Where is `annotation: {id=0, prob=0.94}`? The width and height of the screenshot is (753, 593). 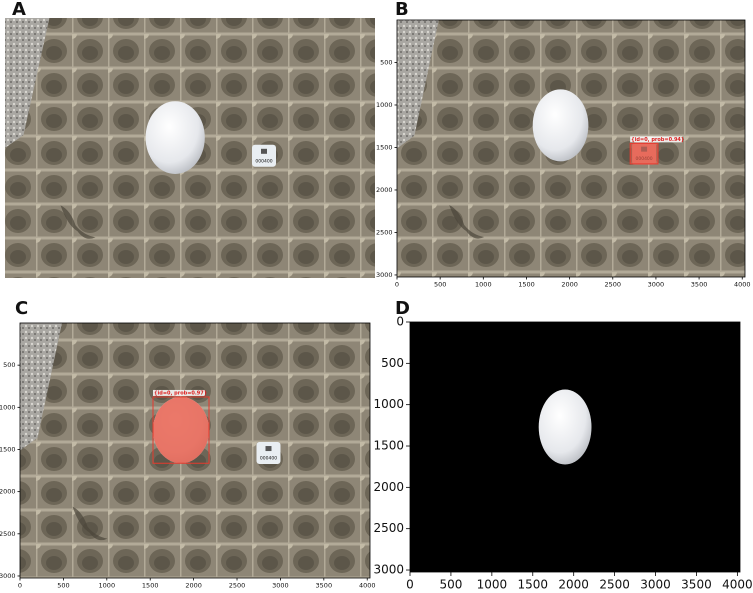
annotation: {id=0, prob=0.94} is located at coordinates (657, 140).